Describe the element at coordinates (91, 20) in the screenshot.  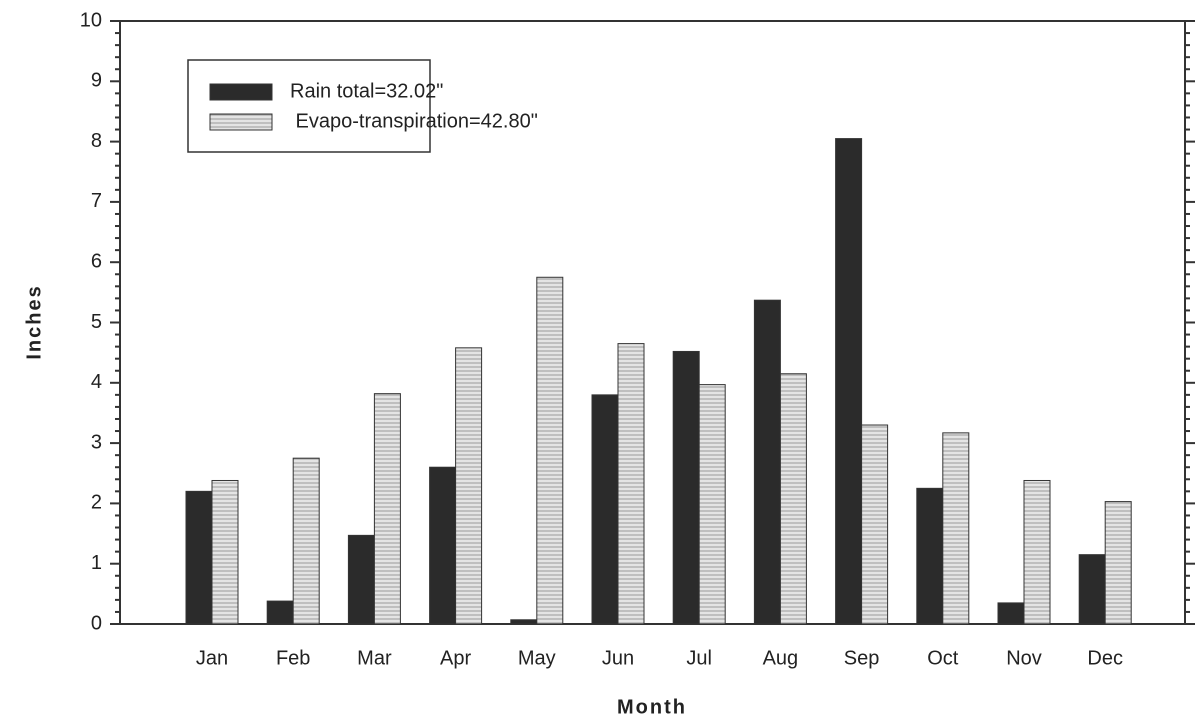
I see `y-tick-label: 10` at that location.